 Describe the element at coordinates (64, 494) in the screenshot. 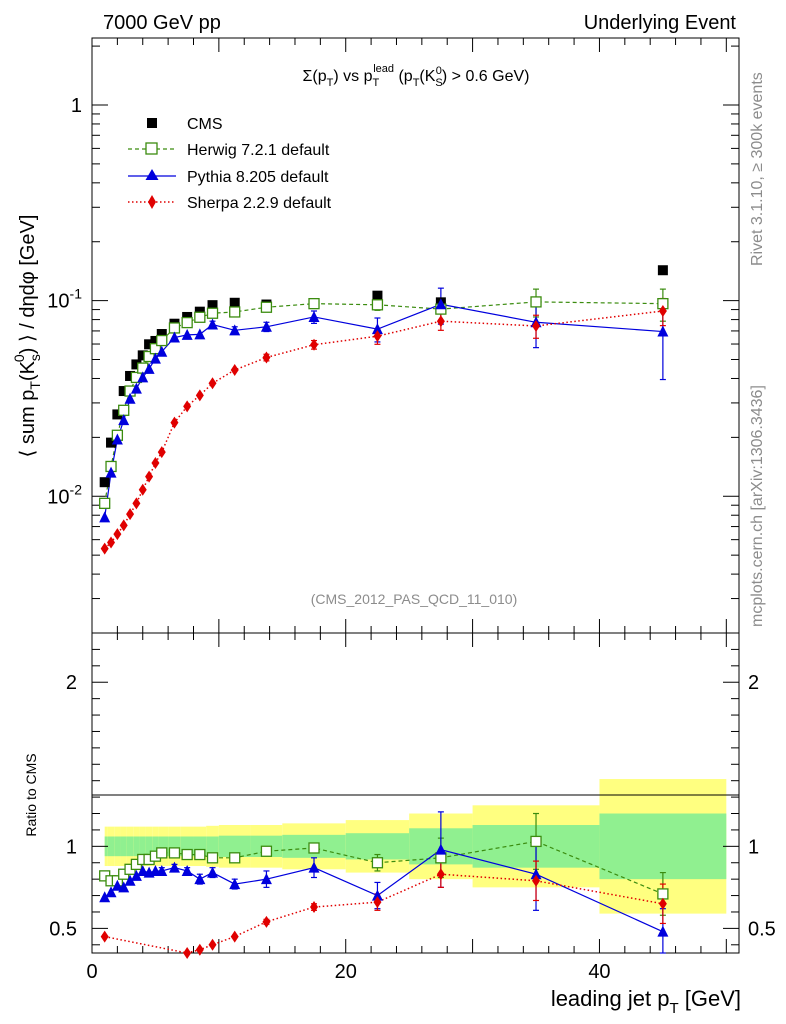

I see `main-ytick-label: 10⁻²` at that location.